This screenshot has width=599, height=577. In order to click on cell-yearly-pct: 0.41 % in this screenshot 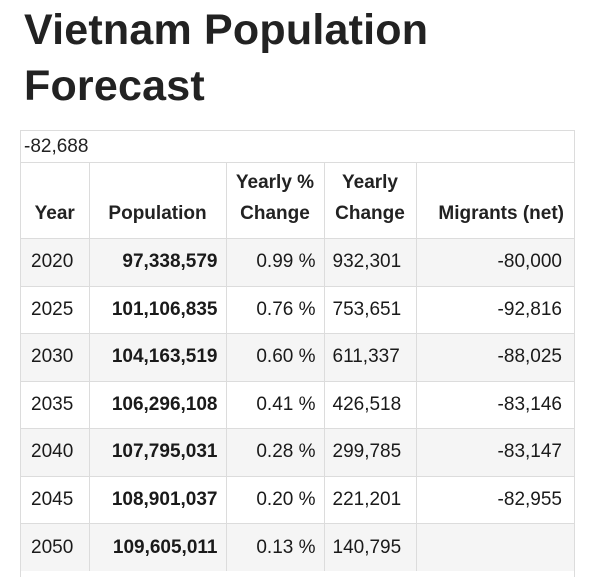, I will do `click(275, 404)`.